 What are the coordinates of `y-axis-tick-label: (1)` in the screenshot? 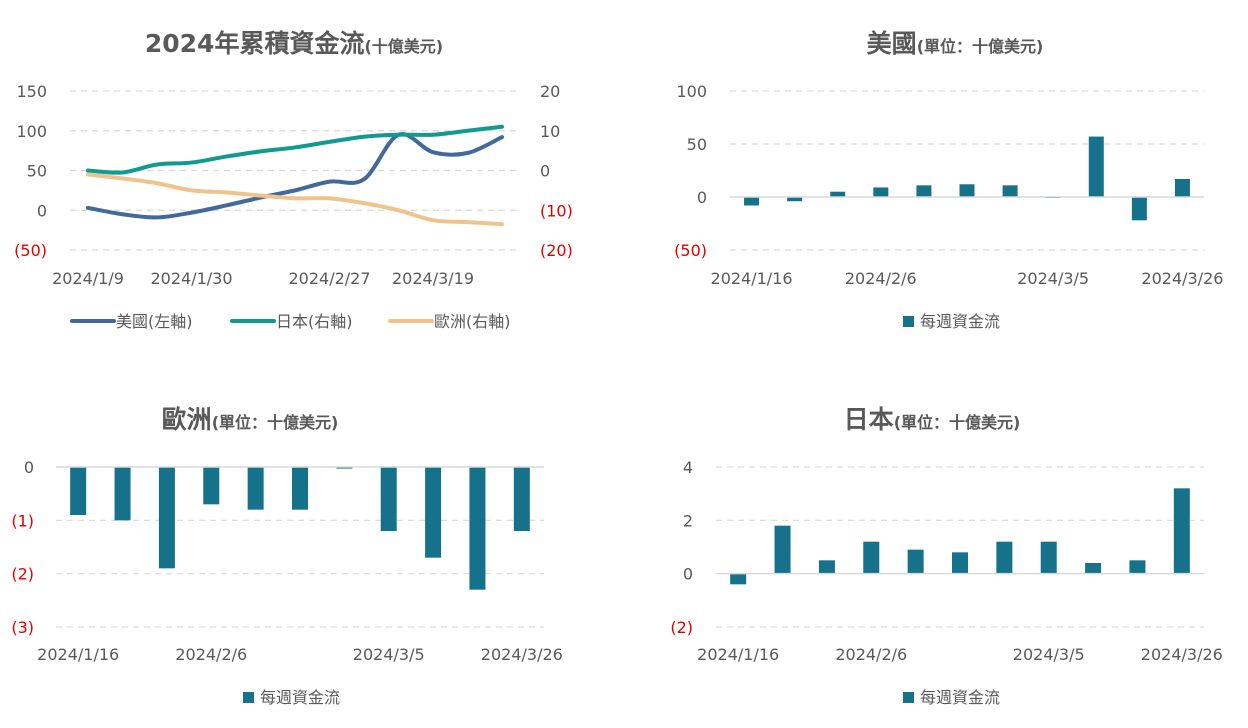 It's located at (22, 520).